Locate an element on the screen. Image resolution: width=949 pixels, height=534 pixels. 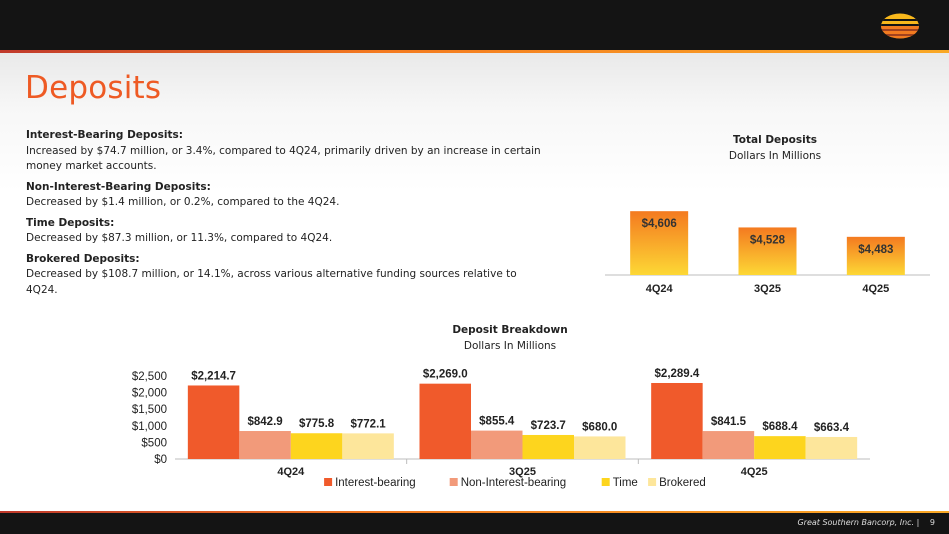
legend-swatch-brokered is located at coordinates (652, 482).